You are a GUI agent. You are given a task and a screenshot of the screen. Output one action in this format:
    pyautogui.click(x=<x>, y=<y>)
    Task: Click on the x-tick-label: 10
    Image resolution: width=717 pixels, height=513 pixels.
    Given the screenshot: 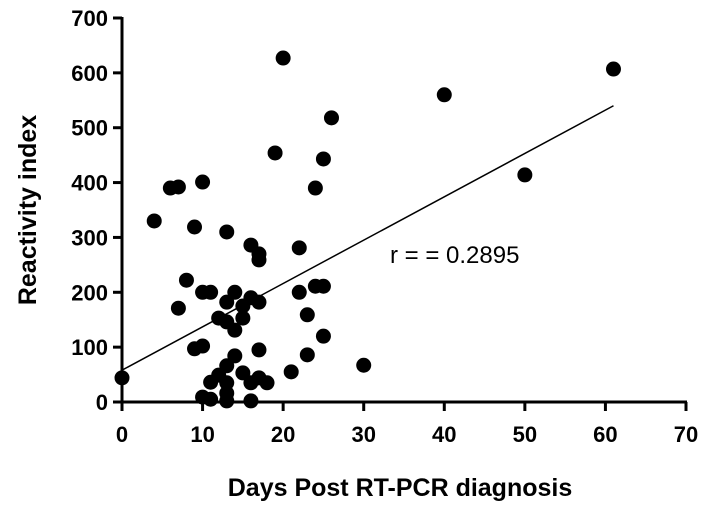 What is the action you would take?
    pyautogui.click(x=202, y=434)
    